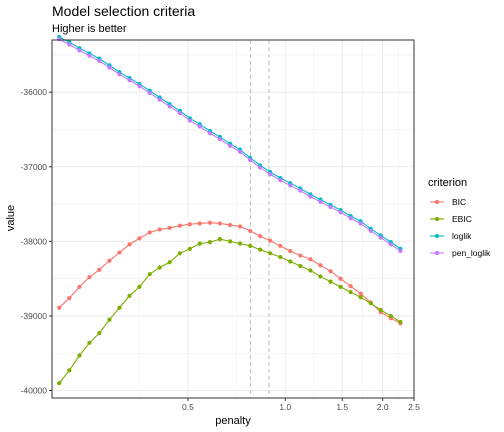 This screenshot has height=432, width=504. What do you see at coordinates (459, 202) in the screenshot?
I see `legend-label: BIC` at bounding box center [459, 202].